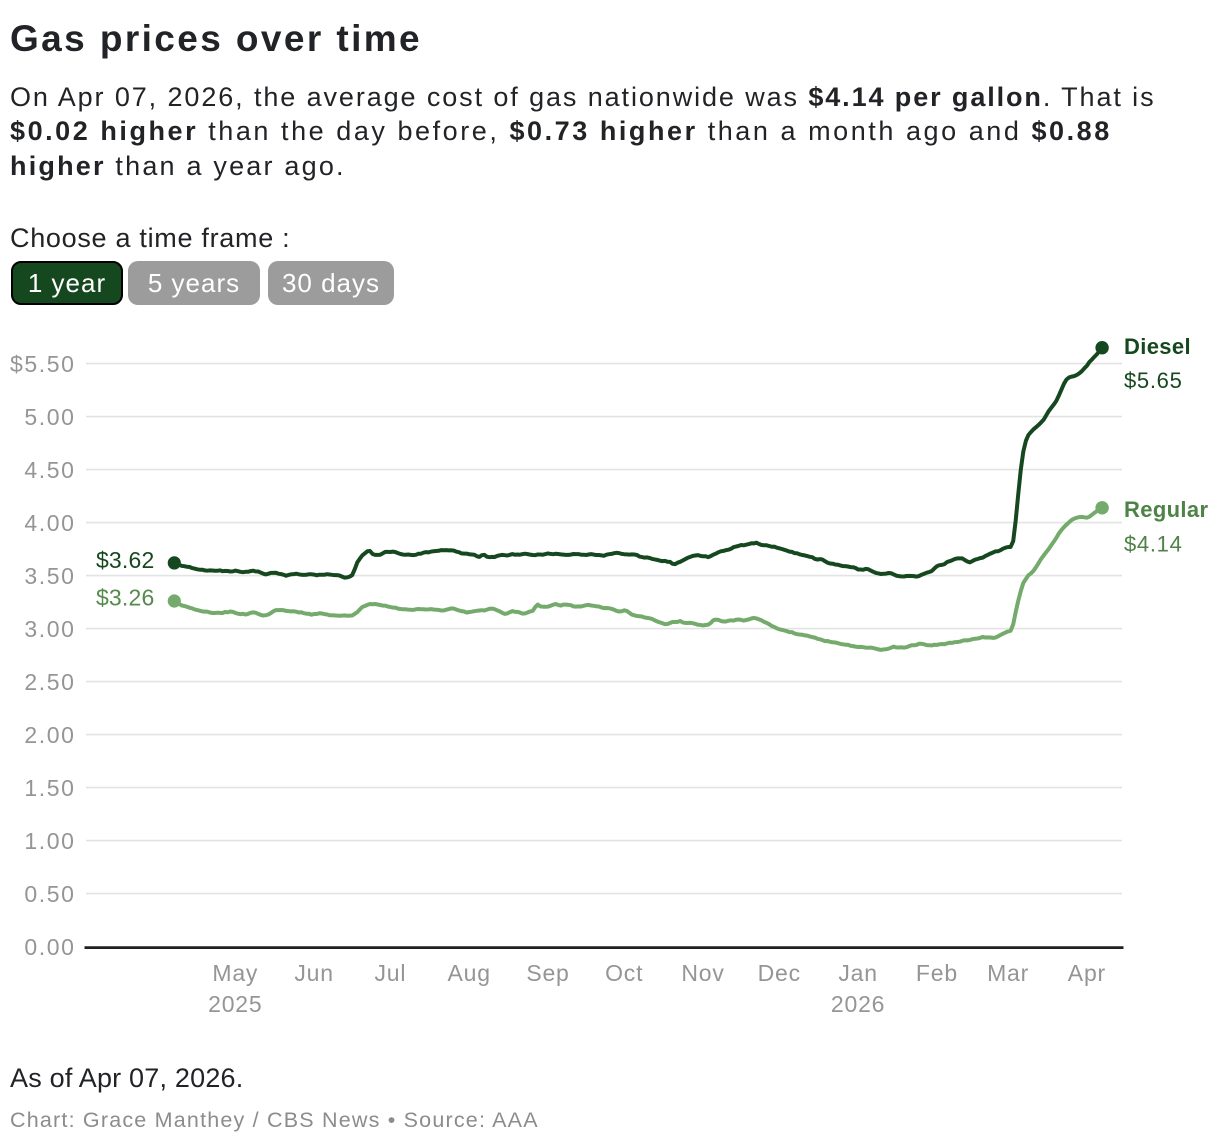  Describe the element at coordinates (125, 597) in the screenshot. I see `svg-text: $3.26` at that location.